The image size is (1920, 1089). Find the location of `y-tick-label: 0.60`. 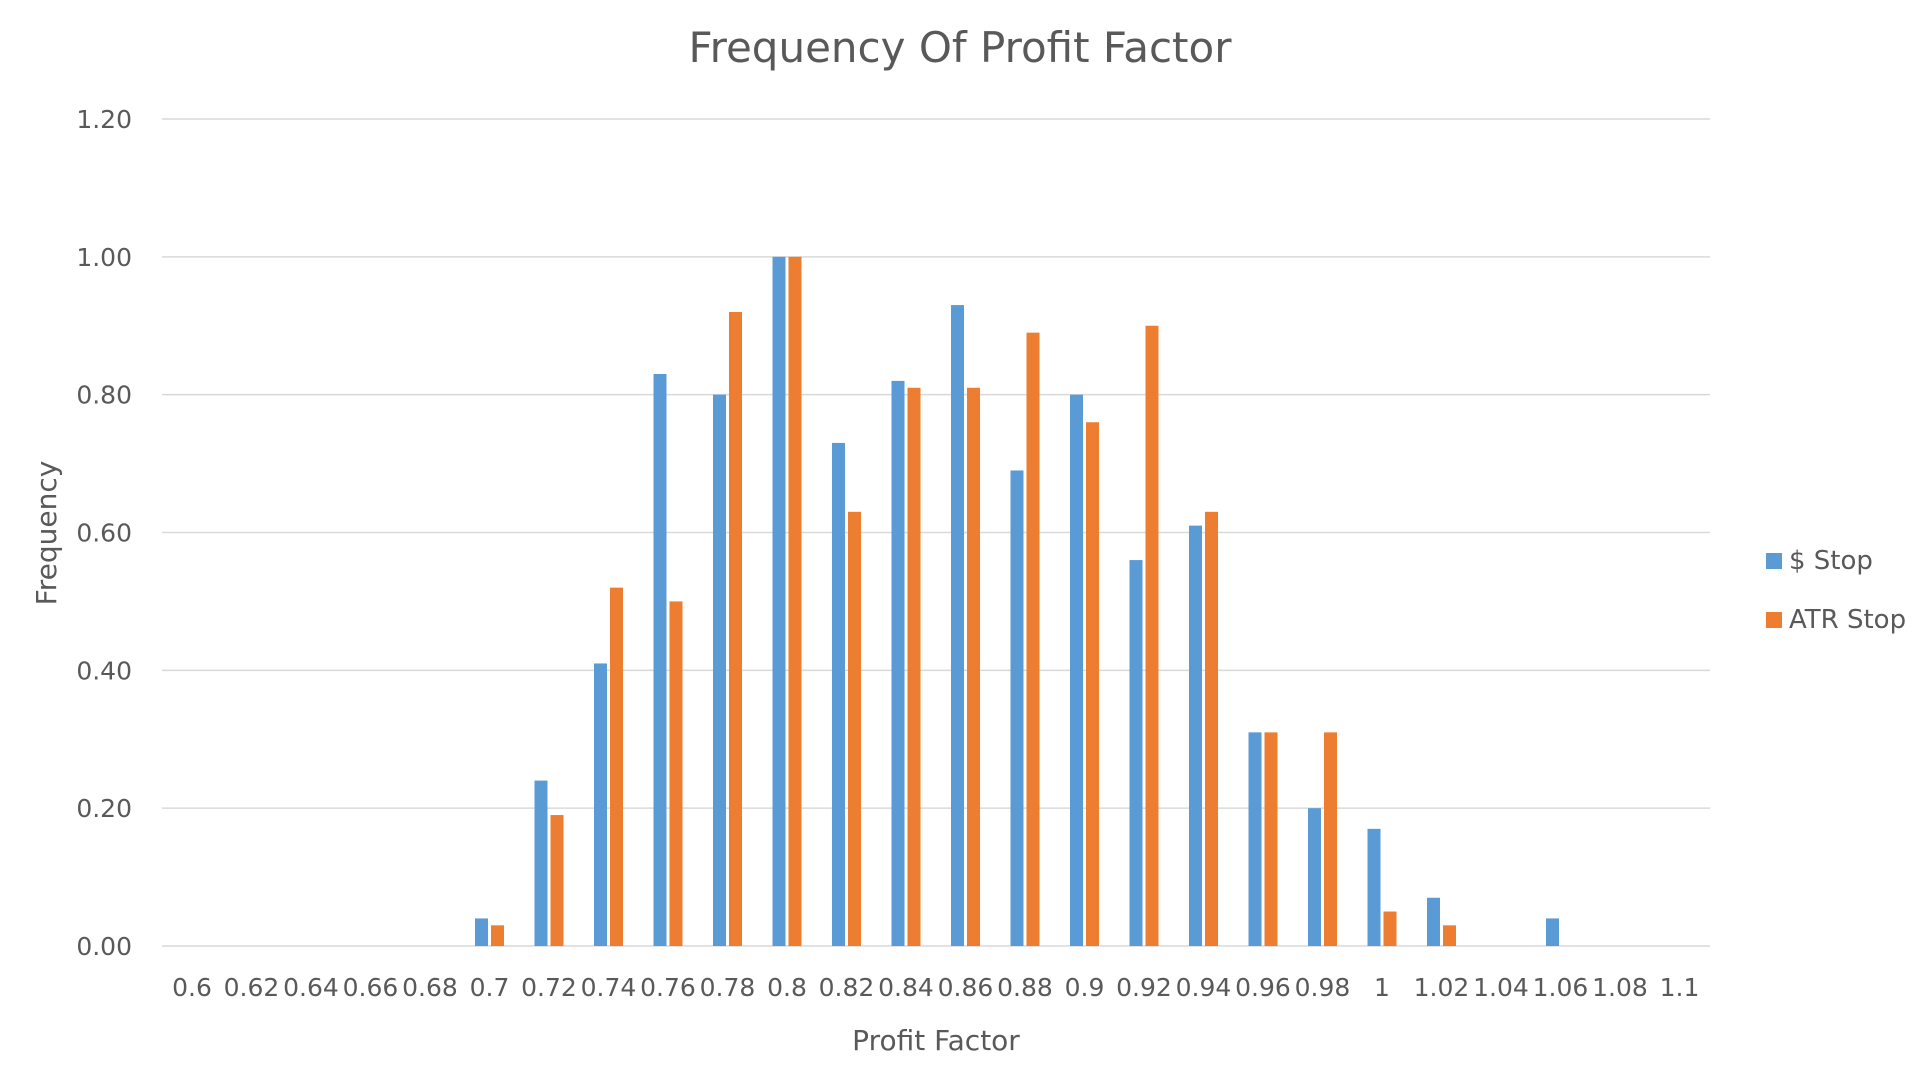

y-tick-label: 0.60 is located at coordinates (104, 533).